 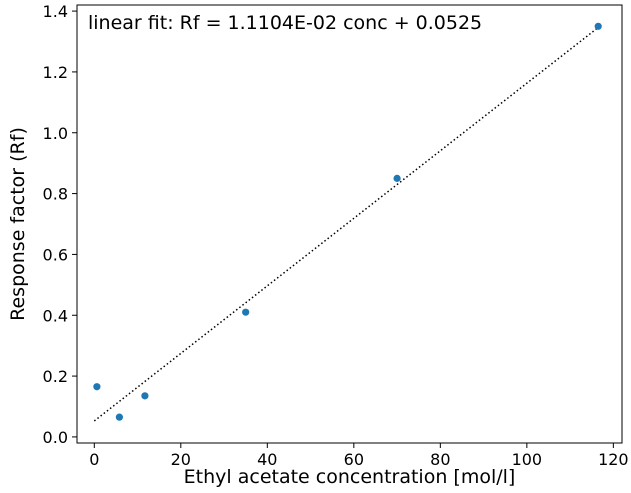 I want to click on y-axis-ticks: 0.0 0.2 0.4 0.6 0.8 1.0 1.2 1.4, so click(x=60, y=224).